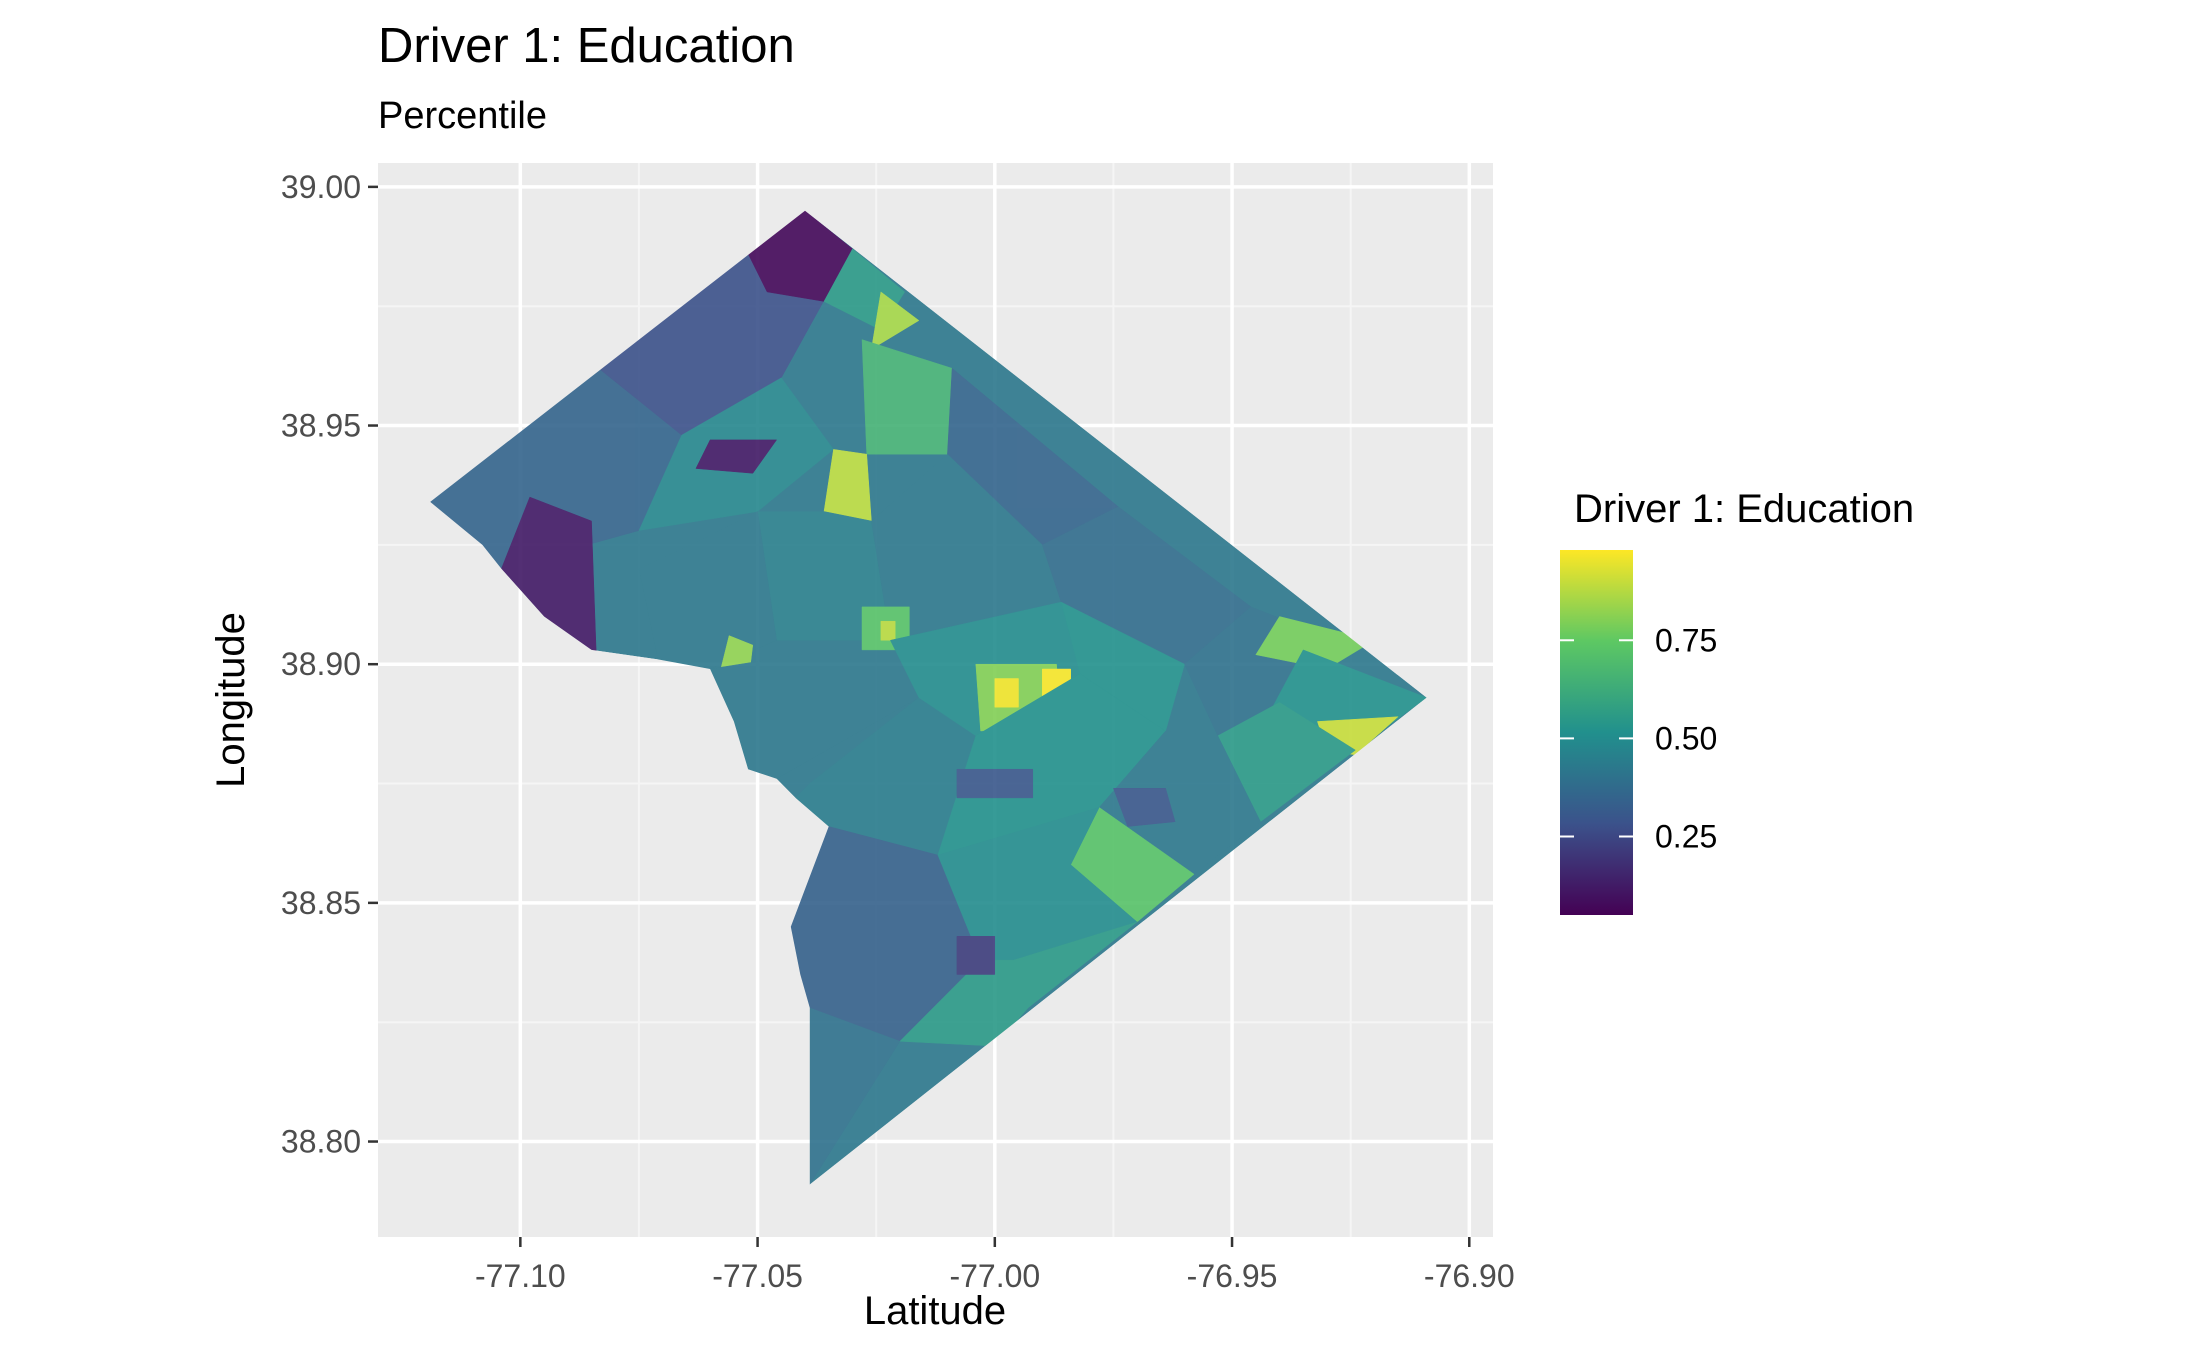 The height and width of the screenshot is (1356, 2187). What do you see at coordinates (1744, 509) in the screenshot?
I see `legend-title: Driver 1: Education` at bounding box center [1744, 509].